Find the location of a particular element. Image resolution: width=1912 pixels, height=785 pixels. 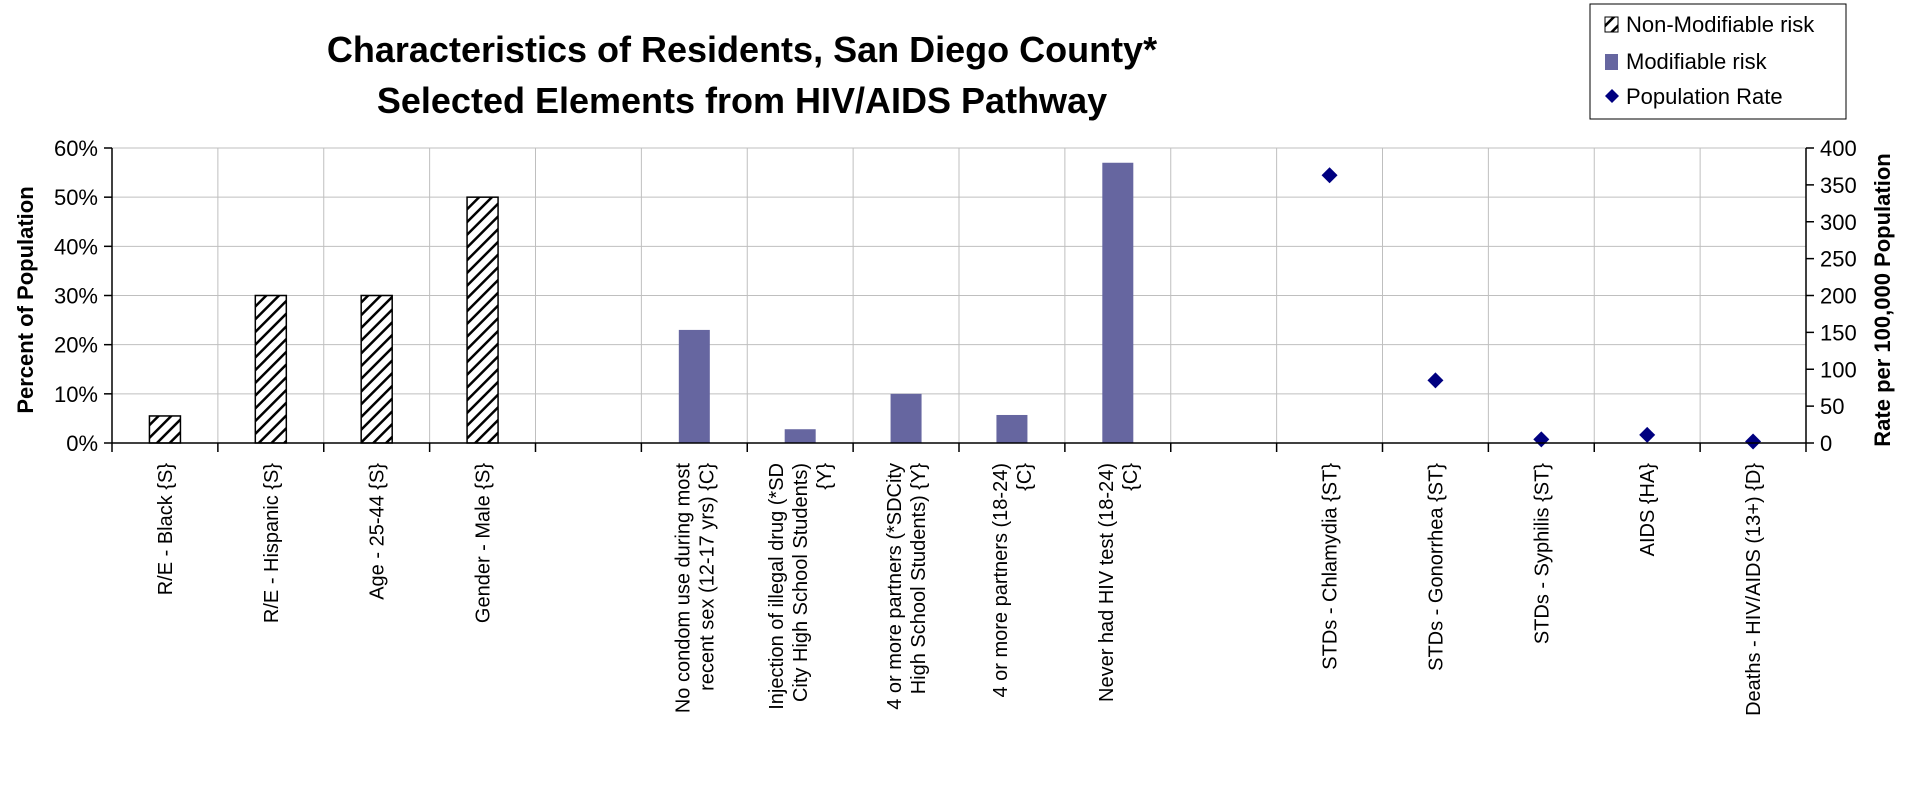

category-label: 4 or more partners (18-24) {C} is located at coordinates (1013, 580).